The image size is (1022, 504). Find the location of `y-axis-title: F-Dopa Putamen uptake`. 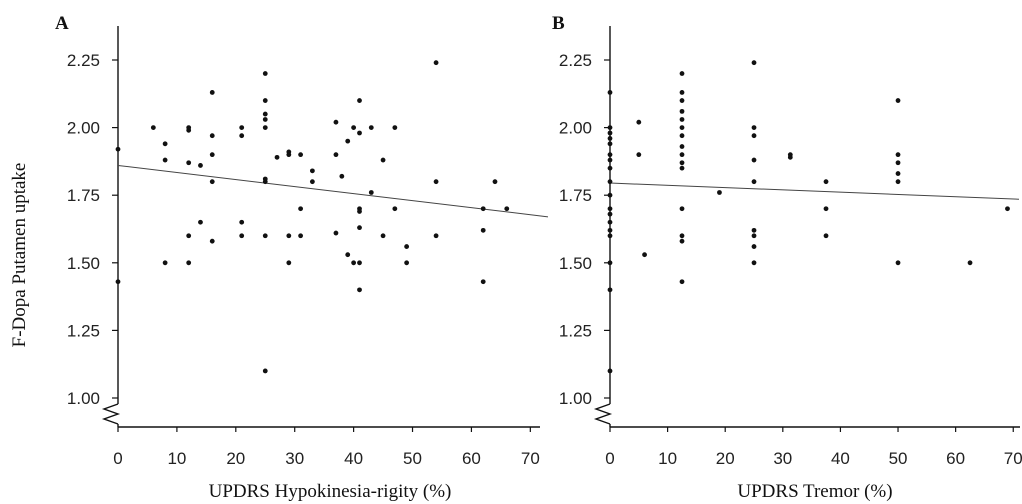

y-axis-title: F-Dopa Putamen uptake is located at coordinates (19, 255).